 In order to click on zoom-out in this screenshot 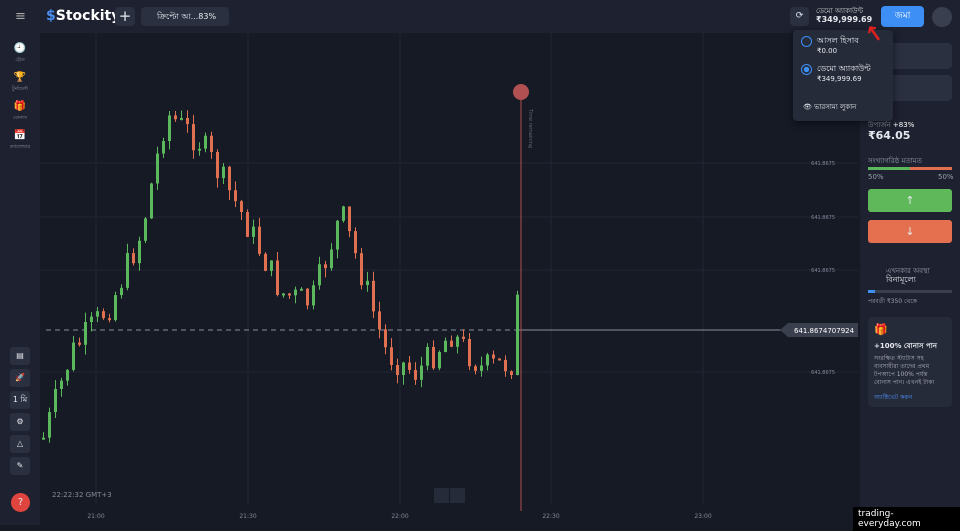, I will do `click(441, 495)`.